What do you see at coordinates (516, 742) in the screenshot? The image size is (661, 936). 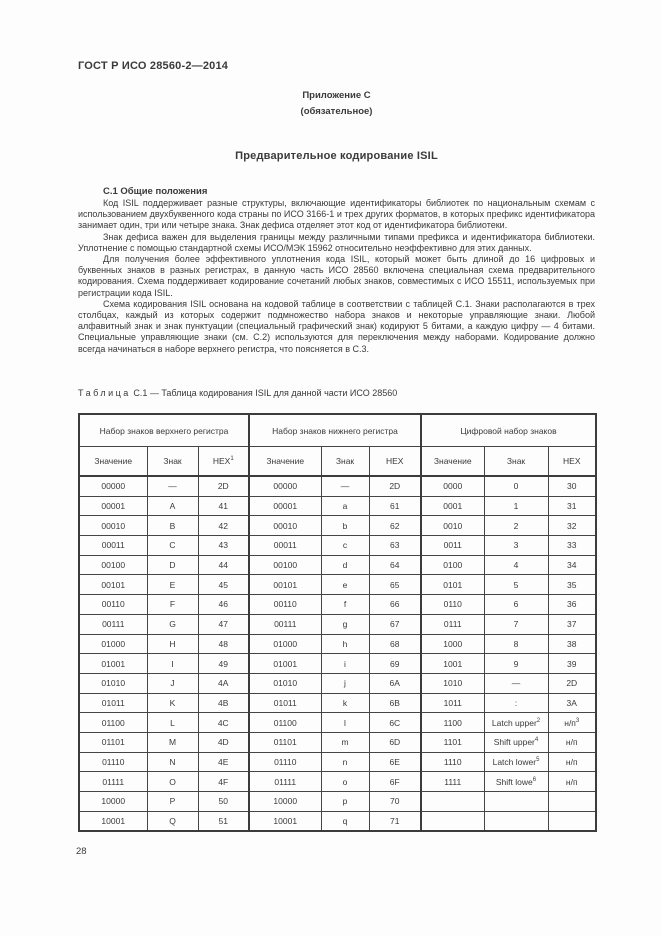 I see `table-cell: Shift upper4` at bounding box center [516, 742].